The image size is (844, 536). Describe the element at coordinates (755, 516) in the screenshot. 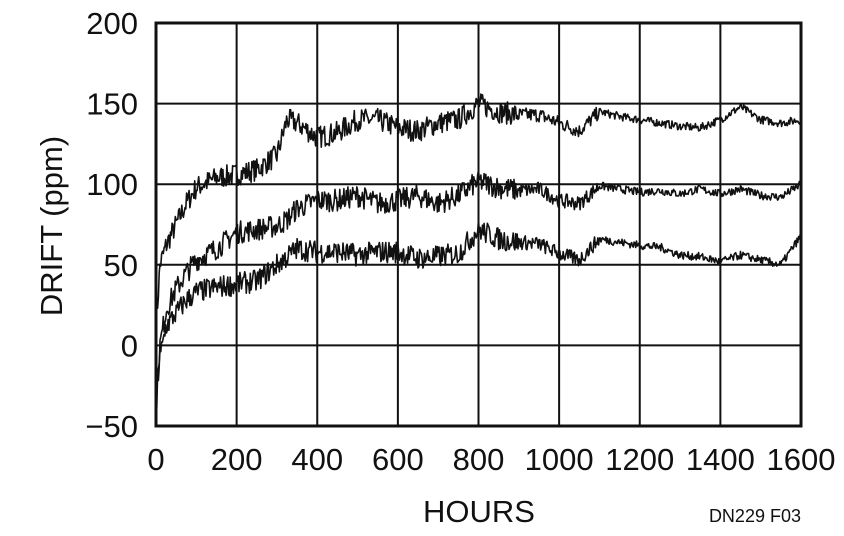

I see `figure-id-annotation: DN229 F03` at that location.